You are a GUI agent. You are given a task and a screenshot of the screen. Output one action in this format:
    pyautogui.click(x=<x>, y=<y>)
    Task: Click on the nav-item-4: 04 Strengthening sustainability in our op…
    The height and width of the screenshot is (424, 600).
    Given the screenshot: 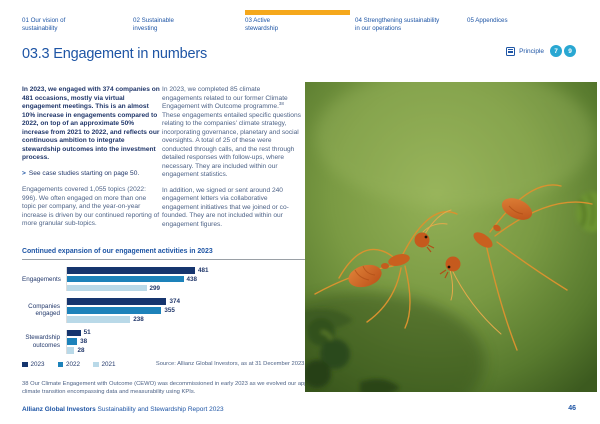 What is the action you would take?
    pyautogui.click(x=397, y=25)
    